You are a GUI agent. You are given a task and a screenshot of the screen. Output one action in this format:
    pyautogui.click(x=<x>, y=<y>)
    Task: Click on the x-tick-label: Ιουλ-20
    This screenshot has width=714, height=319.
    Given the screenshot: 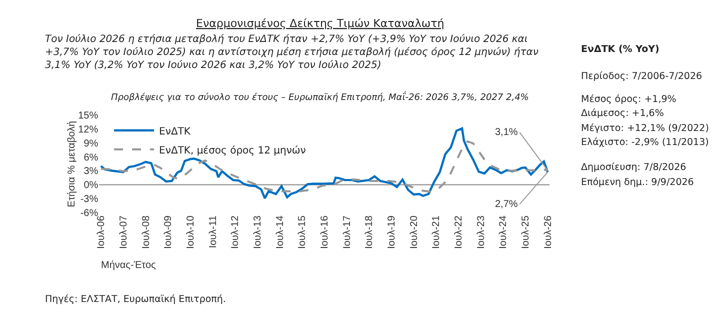 What is the action you would take?
    pyautogui.click(x=414, y=232)
    